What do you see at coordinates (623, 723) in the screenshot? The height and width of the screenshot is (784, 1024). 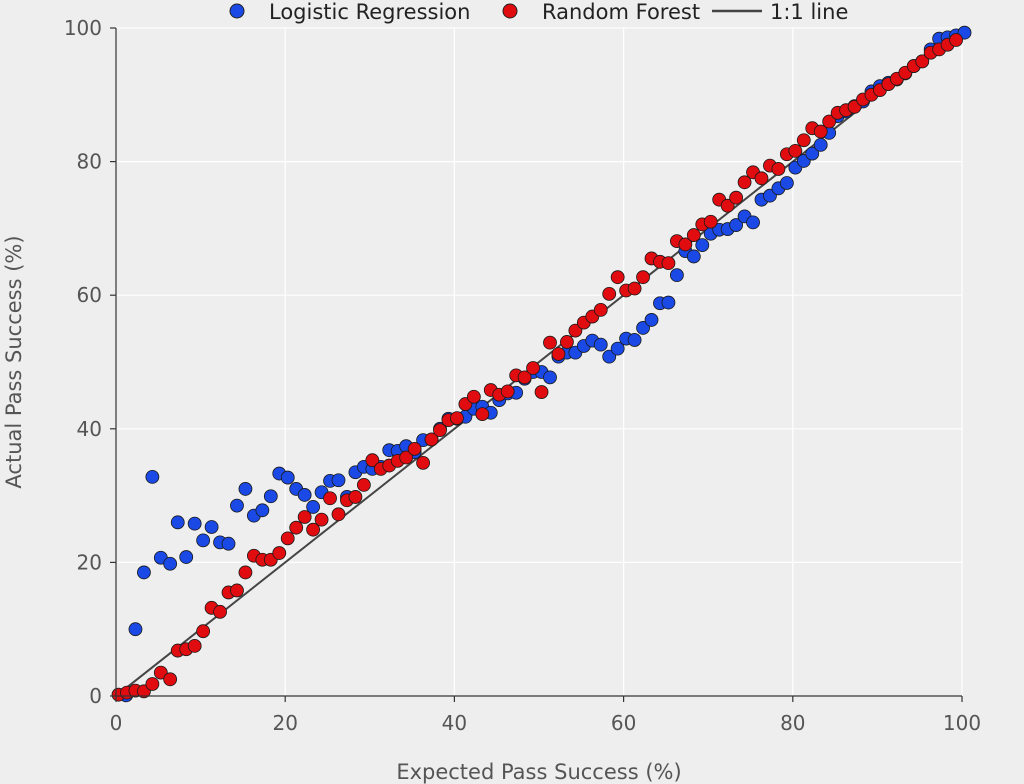 I see `x-tick-label: 60` at bounding box center [623, 723].